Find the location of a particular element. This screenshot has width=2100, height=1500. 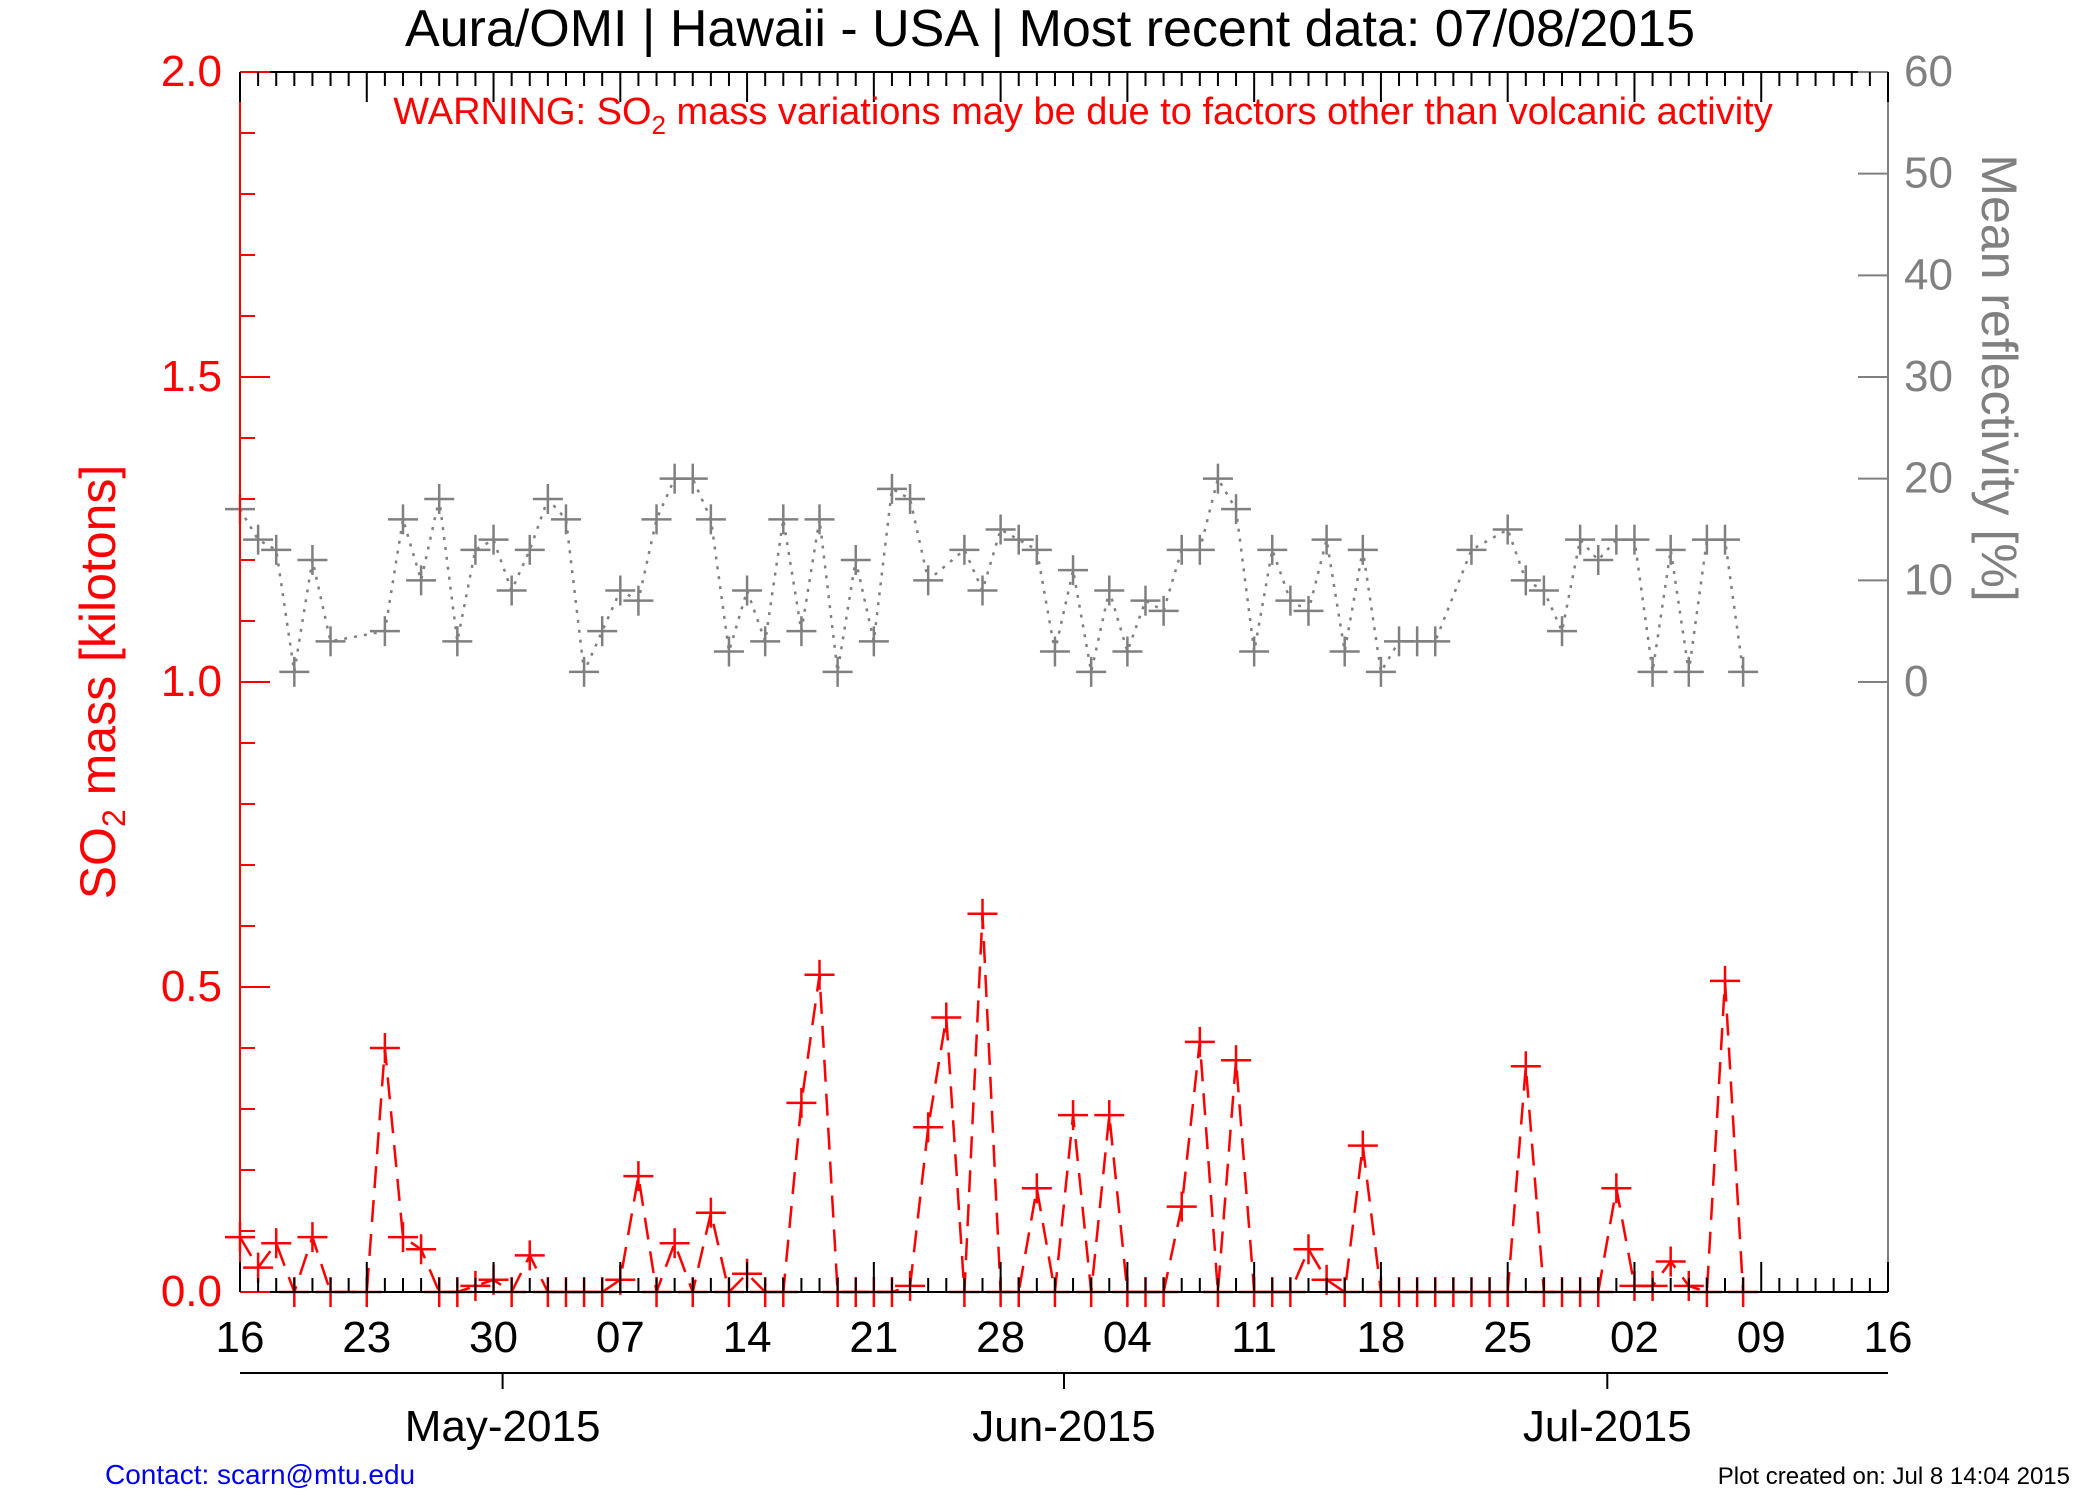

x-tick-label: 02 is located at coordinates (1634, 1337).